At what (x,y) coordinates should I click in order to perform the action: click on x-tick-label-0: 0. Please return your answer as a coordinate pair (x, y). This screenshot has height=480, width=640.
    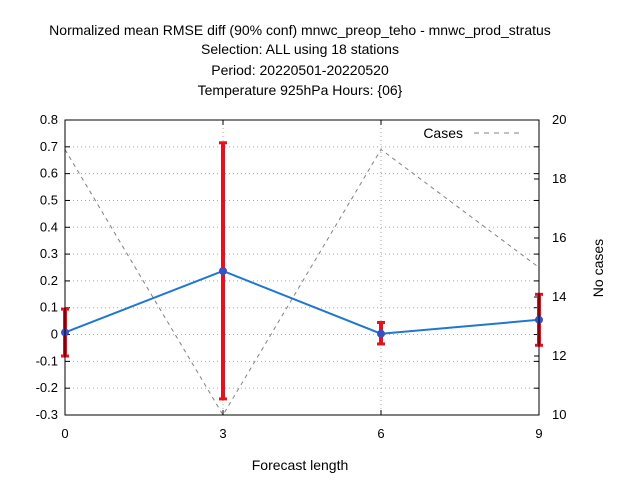
    Looking at the image, I should click on (64, 433).